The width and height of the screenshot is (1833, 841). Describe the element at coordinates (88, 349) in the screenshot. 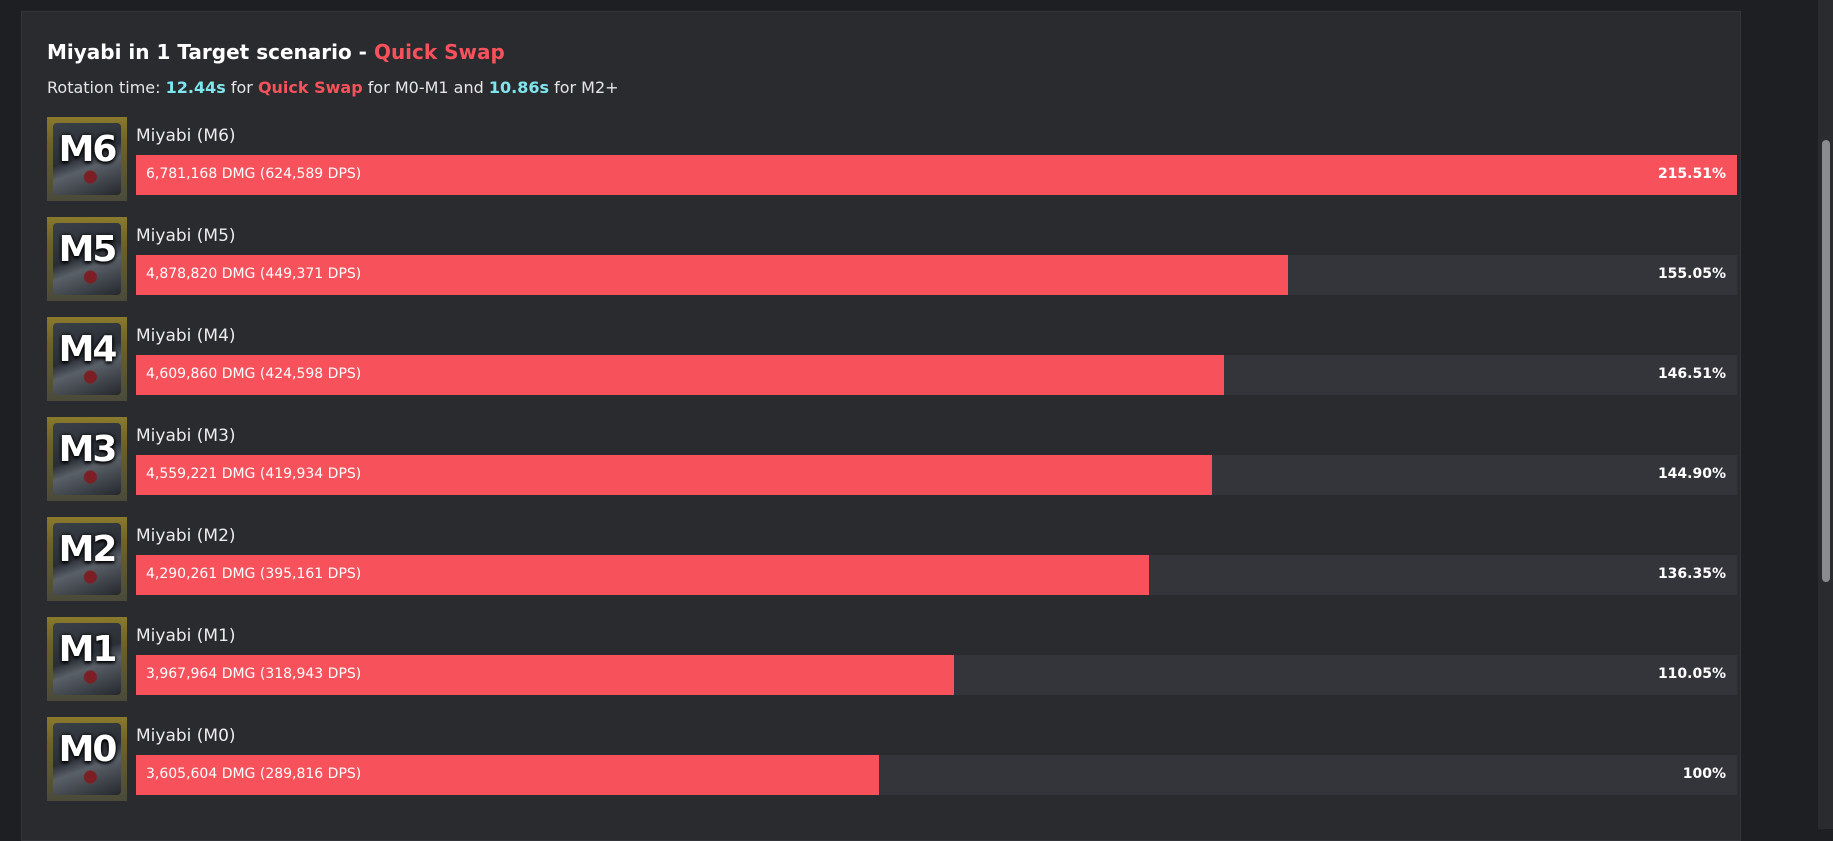

I see `mindscape-label: M4` at that location.